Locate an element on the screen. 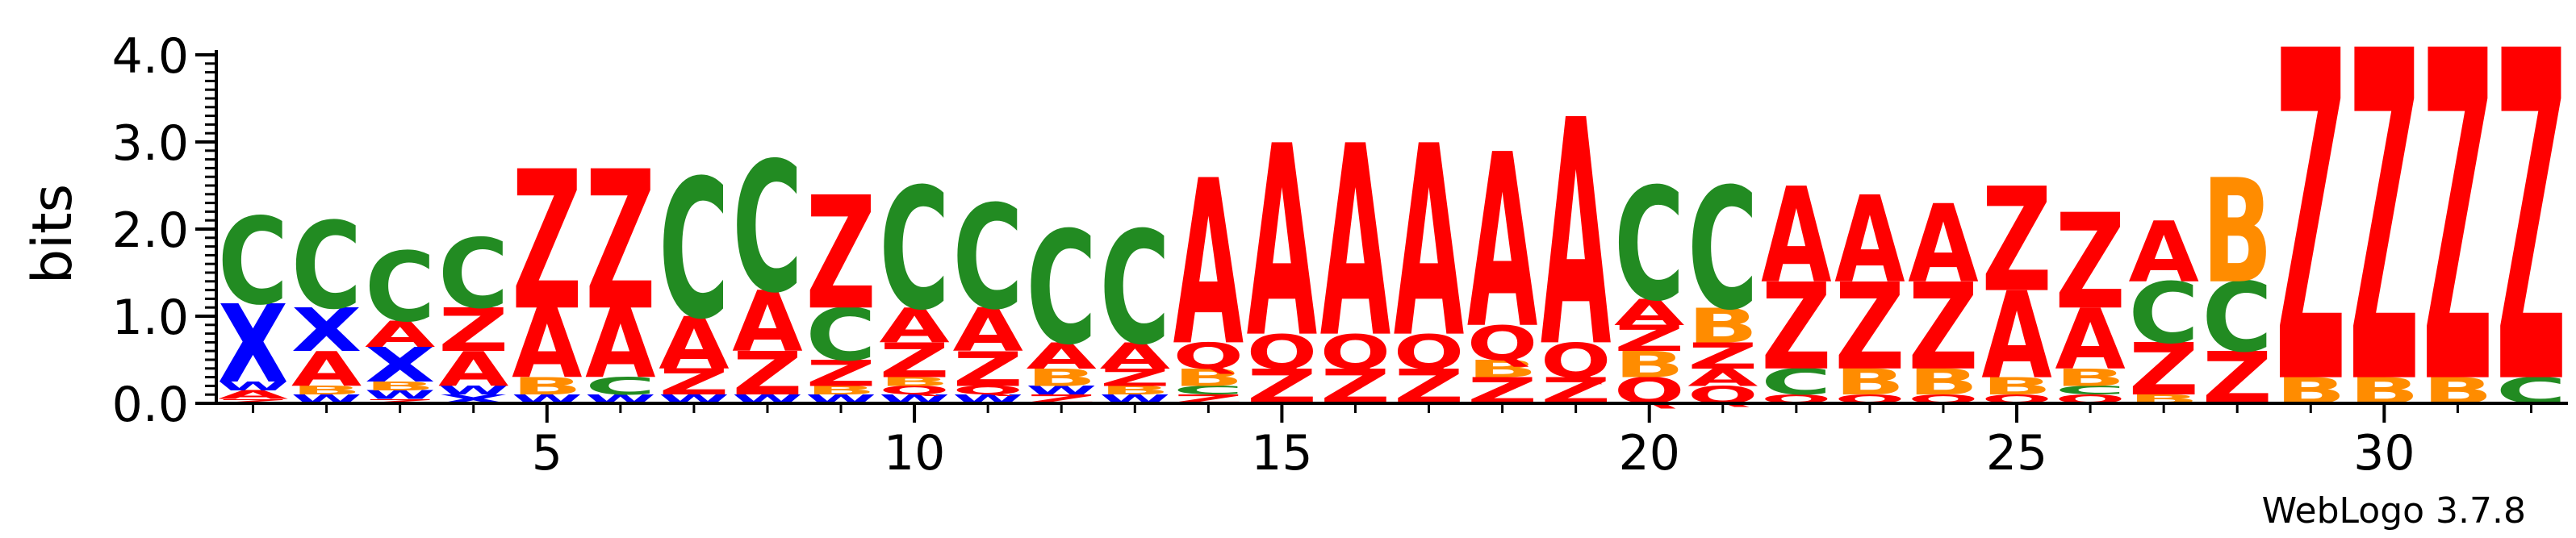 This screenshot has width=2576, height=538. y-tick-label: 2.0 is located at coordinates (150, 230).